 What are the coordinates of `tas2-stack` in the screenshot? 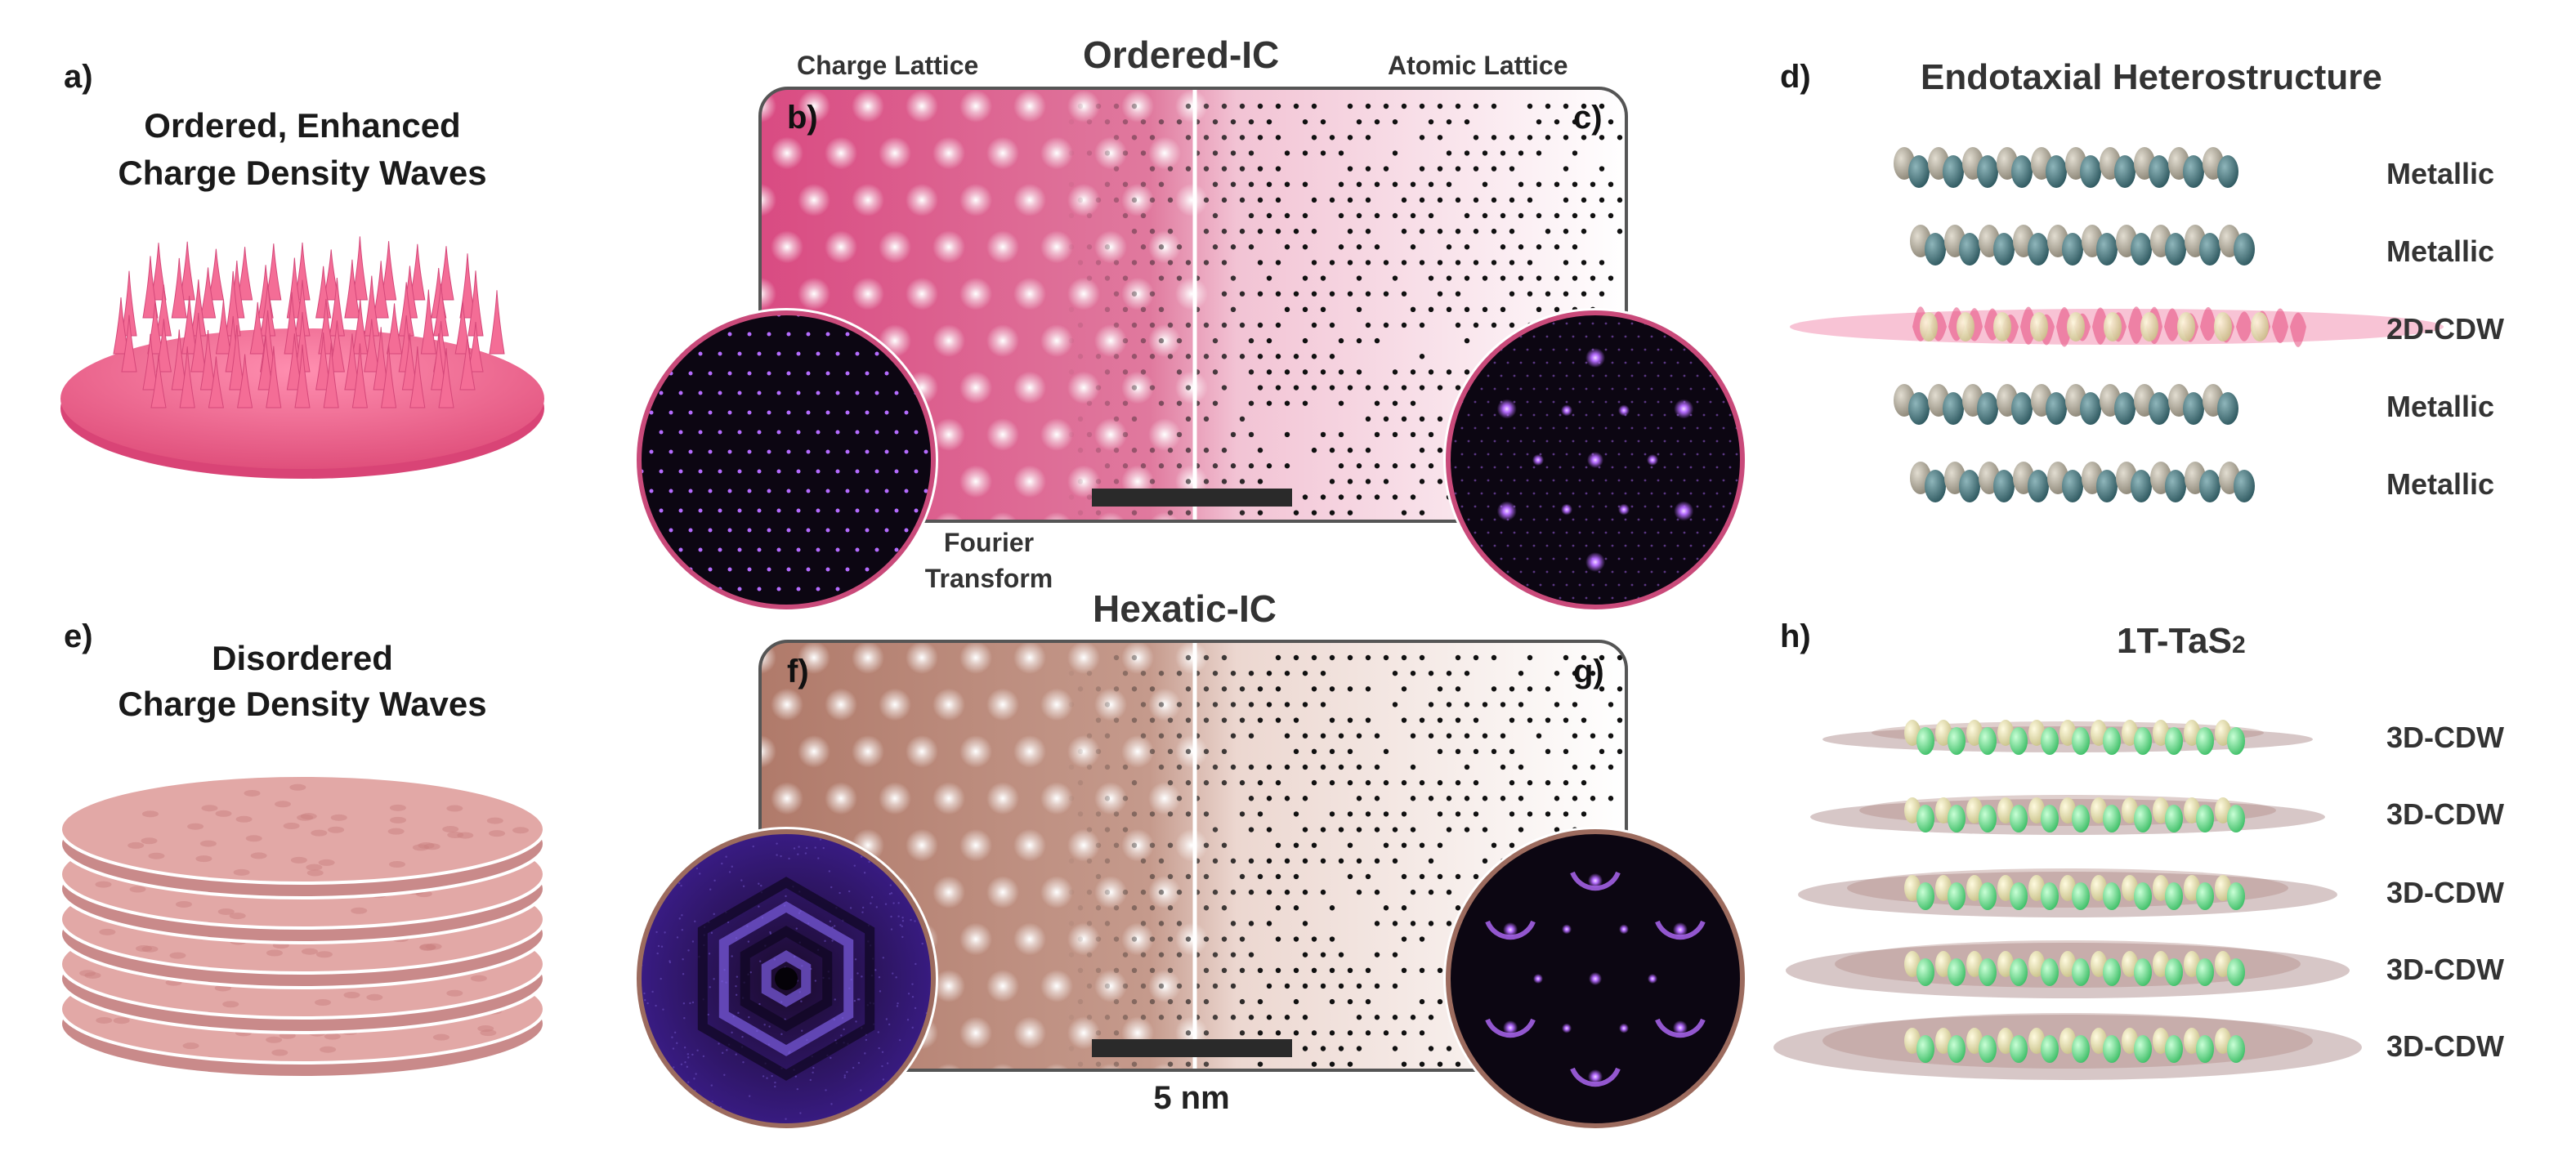 It's located at (2067, 900).